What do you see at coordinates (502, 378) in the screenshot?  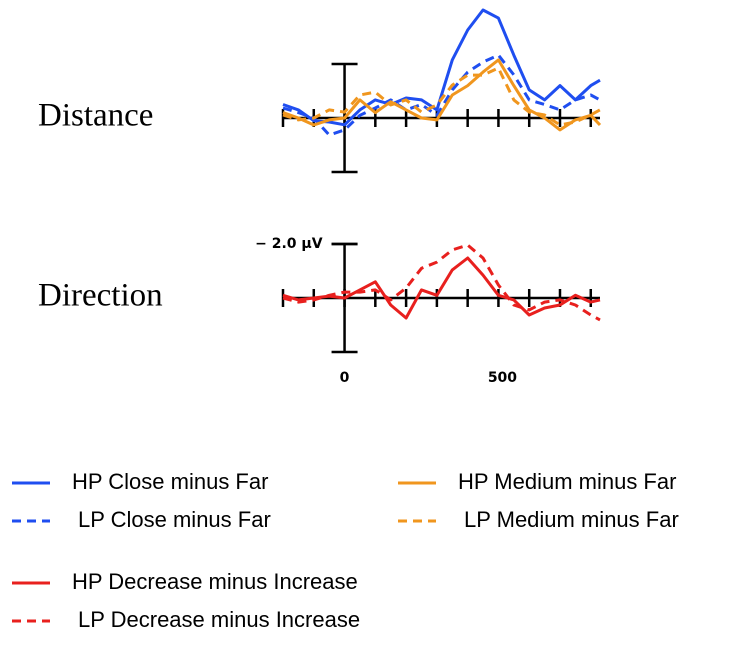 I see `x-tick-label: 500` at bounding box center [502, 378].